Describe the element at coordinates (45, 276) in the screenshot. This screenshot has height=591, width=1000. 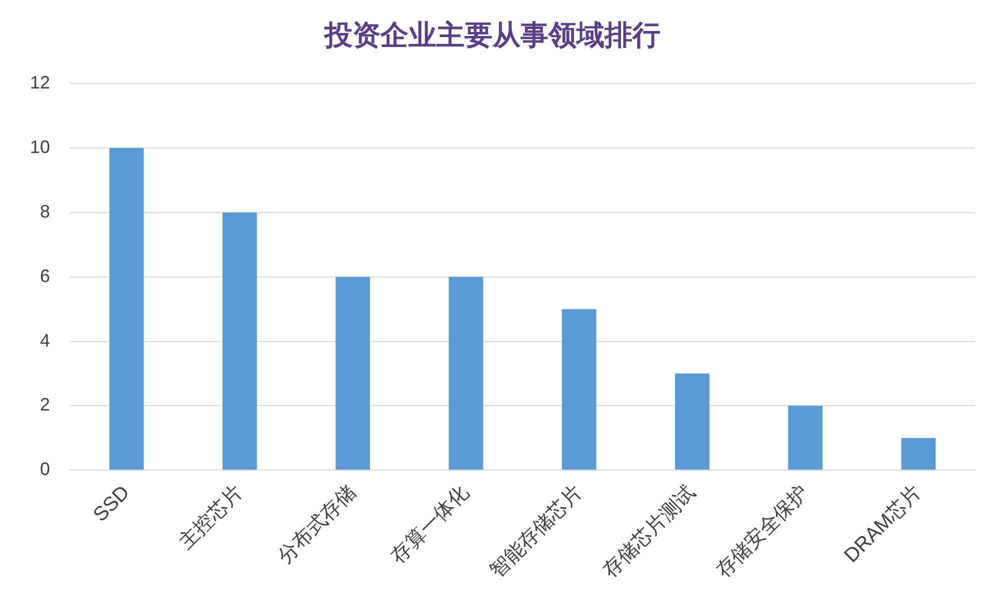
I see `y-tick-label: 6` at that location.